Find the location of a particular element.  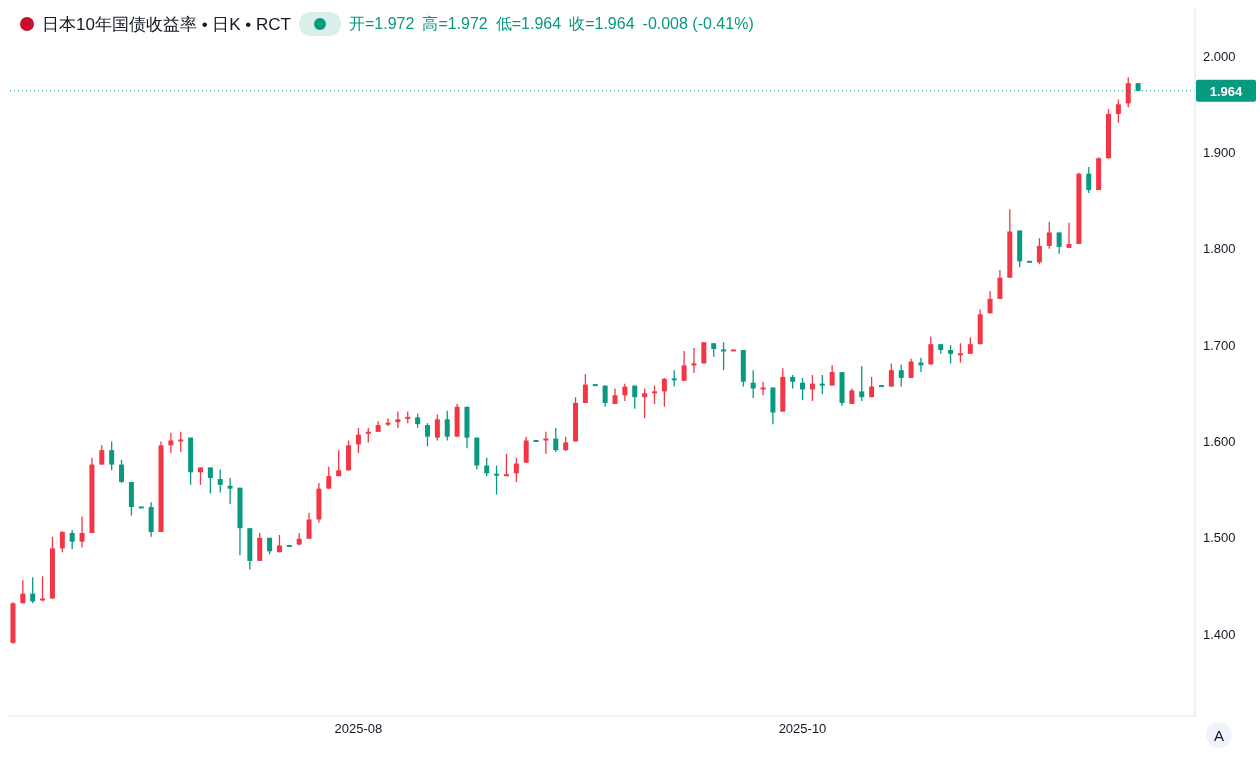

x-tick-label: 2025-10 is located at coordinates (802, 729).